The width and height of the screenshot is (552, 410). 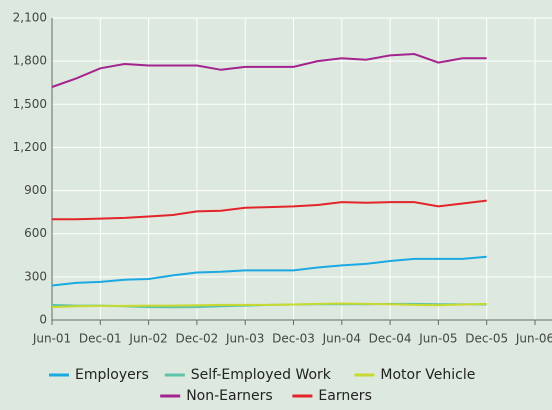 What do you see at coordinates (112, 375) in the screenshot?
I see `legend-label: Employers` at bounding box center [112, 375].